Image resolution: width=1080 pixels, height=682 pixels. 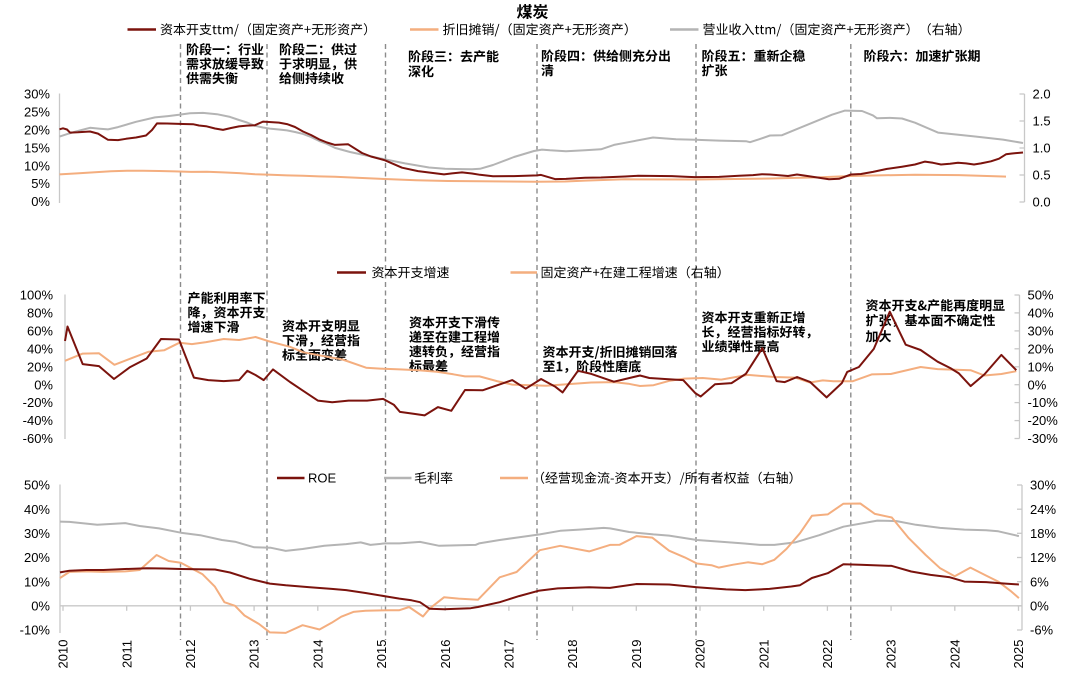 I want to click on svg-text: 2017, so click(x=509, y=654).